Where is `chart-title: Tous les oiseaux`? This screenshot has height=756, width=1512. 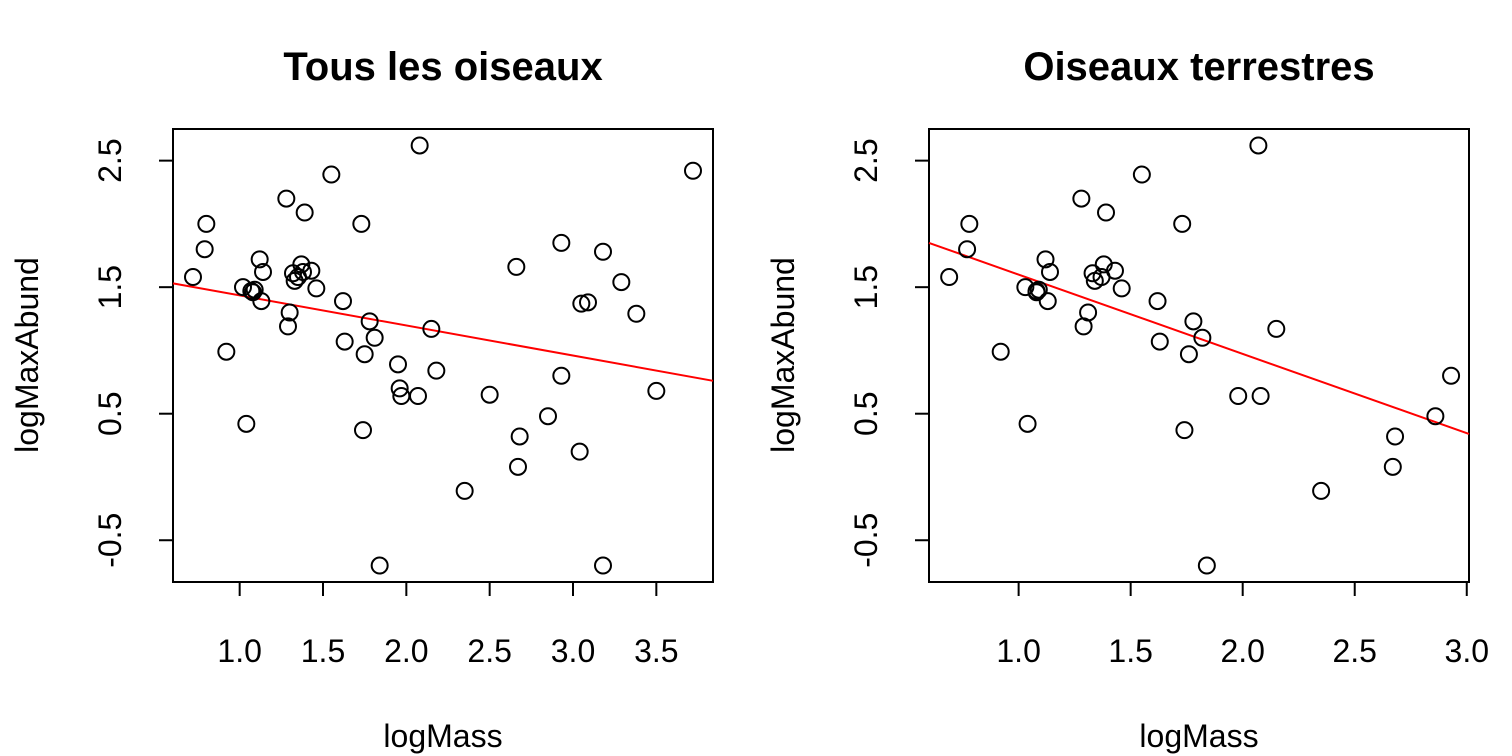
chart-title: Tous les oiseaux is located at coordinates (442, 67).